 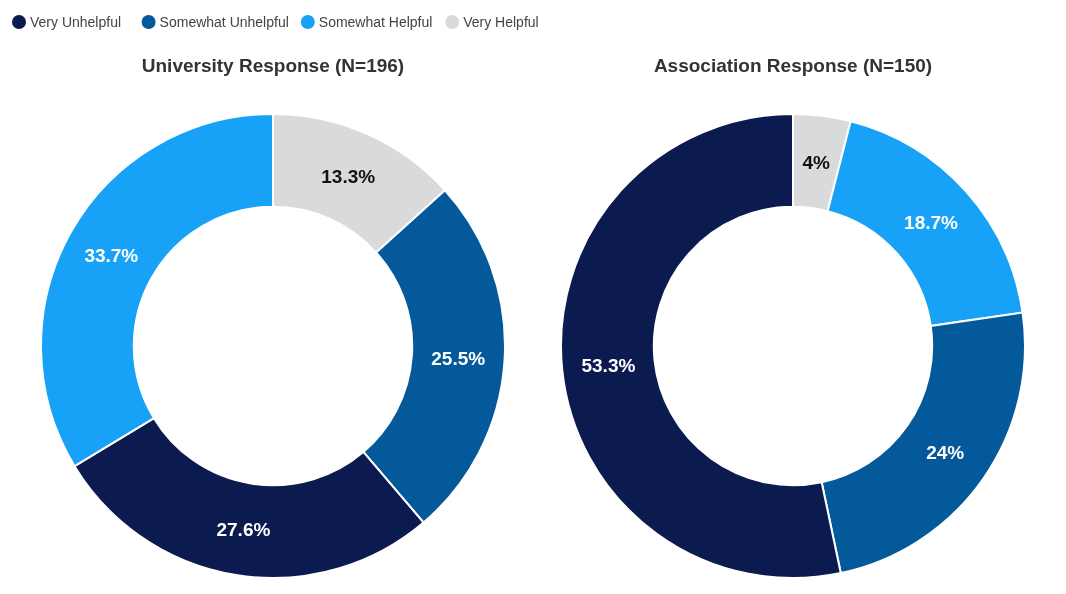 What do you see at coordinates (458, 358) in the screenshot?
I see `data-label: 25.5%` at bounding box center [458, 358].